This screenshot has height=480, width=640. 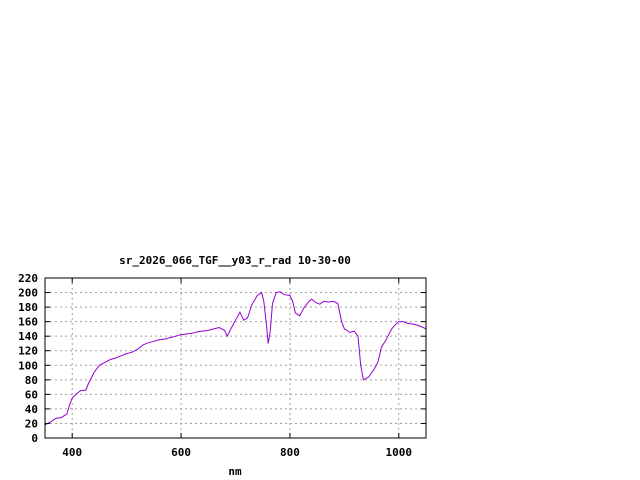 What do you see at coordinates (235, 260) in the screenshot?
I see `chart-title: sr_2026_066_TGF__y03_r_rad 10-30-00` at bounding box center [235, 260].